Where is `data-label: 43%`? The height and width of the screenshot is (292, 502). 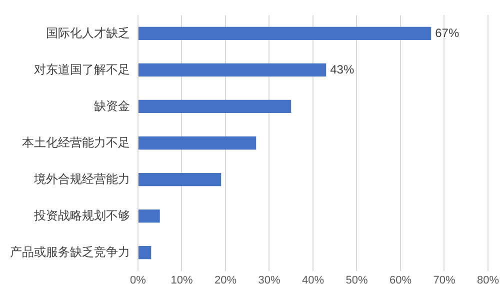 data-label: 43% is located at coordinates (342, 69).